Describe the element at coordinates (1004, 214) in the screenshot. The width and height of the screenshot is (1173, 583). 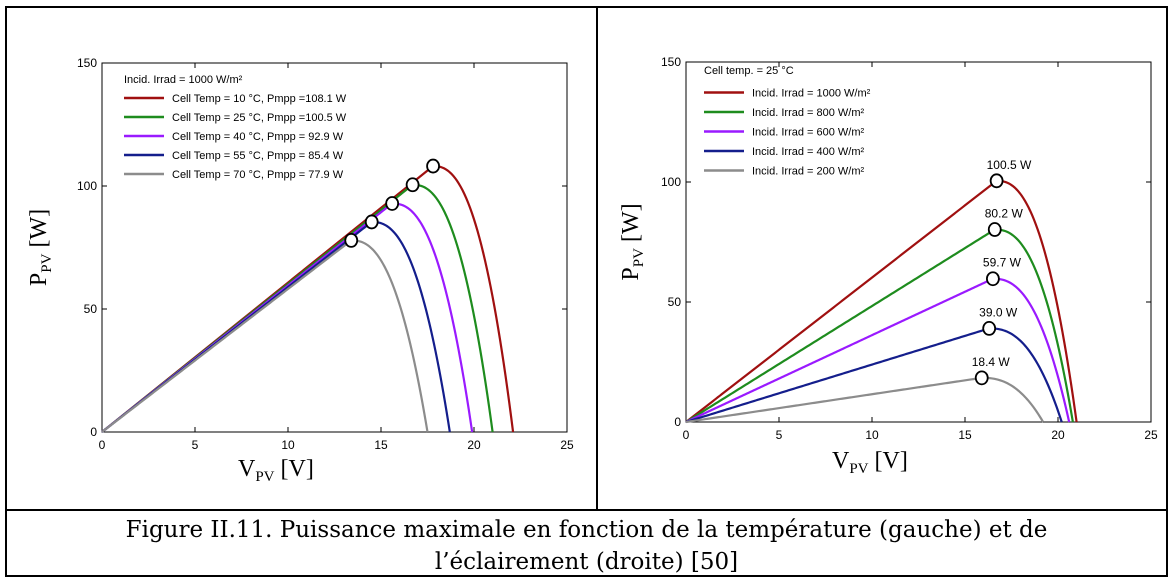
I see `mpp-label: 80.2 W` at that location.